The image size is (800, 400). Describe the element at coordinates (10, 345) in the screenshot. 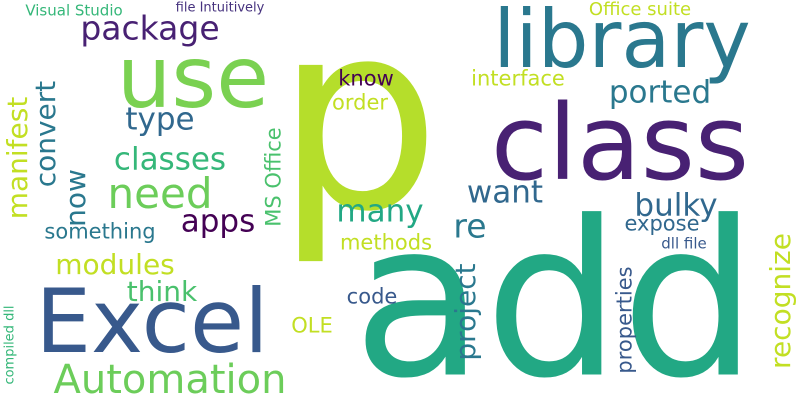

I see `word-compiled-dll: compiled dll` at that location.